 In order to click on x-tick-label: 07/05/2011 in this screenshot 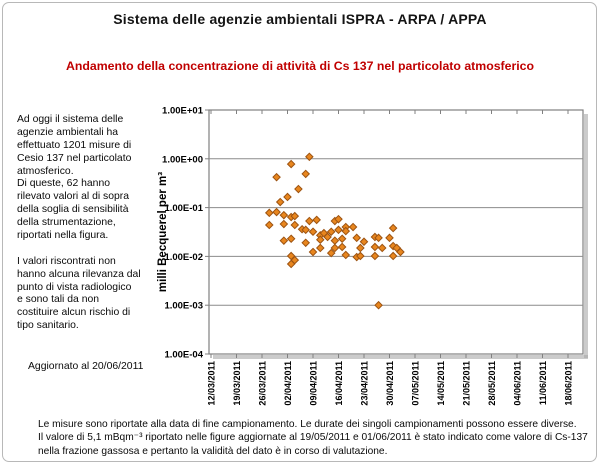, I will do `click(416, 383)`.